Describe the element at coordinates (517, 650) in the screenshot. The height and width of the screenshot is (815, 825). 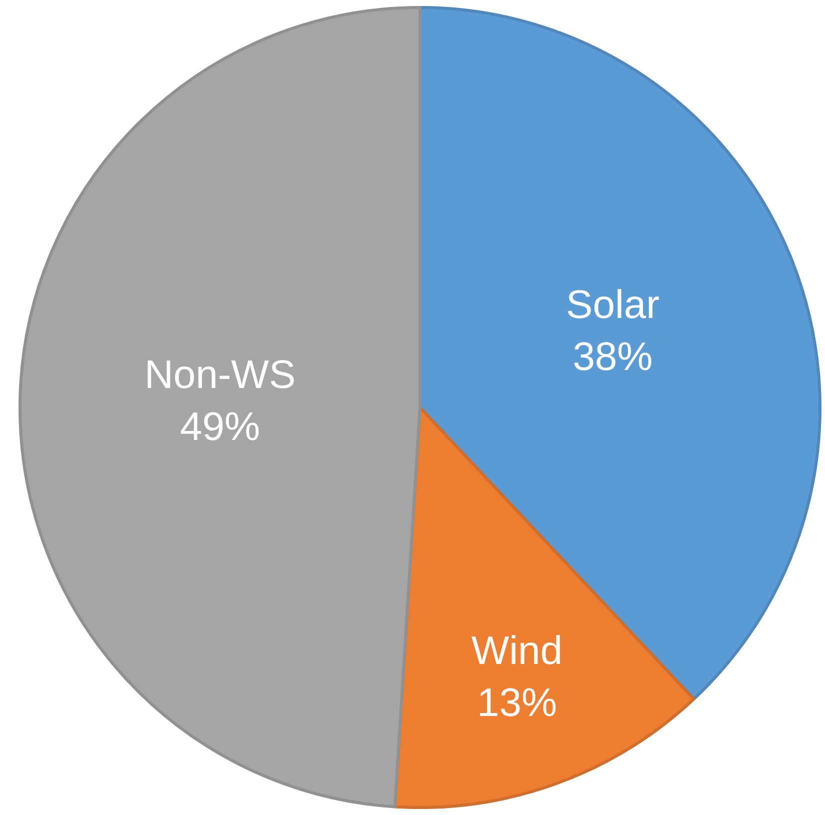
I see `slice-label: Wind` at that location.